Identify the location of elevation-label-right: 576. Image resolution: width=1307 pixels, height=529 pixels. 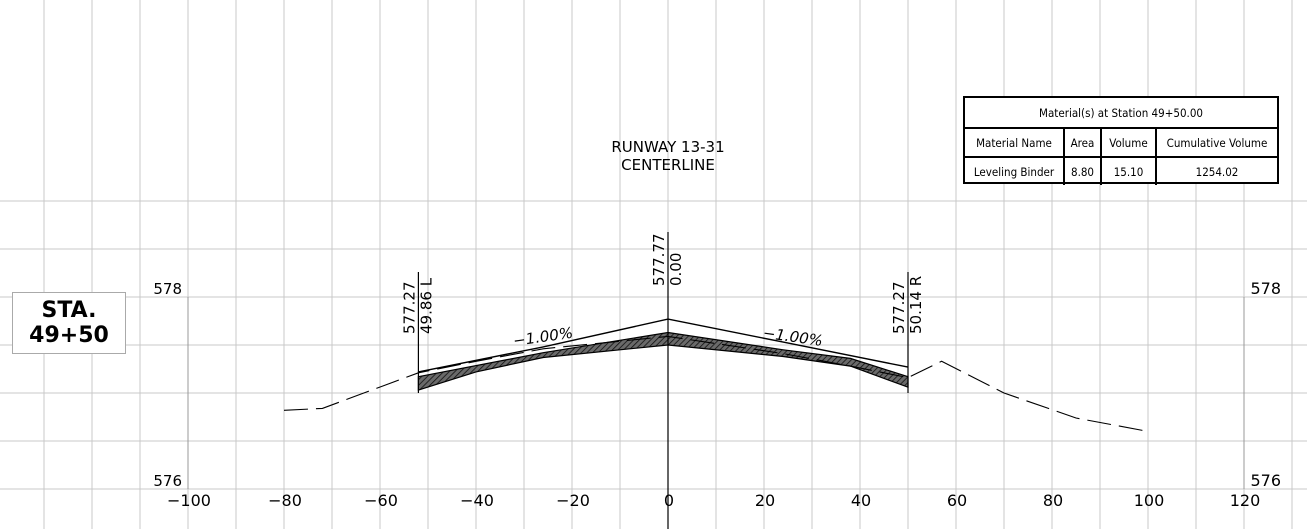
(1265, 480).